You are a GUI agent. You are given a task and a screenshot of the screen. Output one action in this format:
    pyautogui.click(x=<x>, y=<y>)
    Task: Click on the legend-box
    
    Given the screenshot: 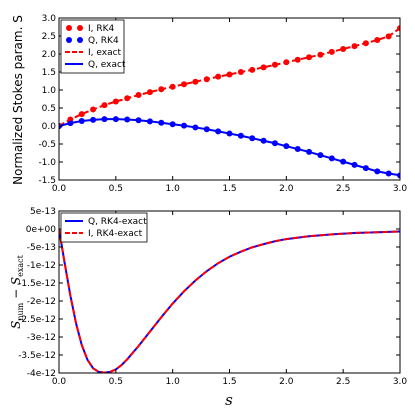 What is the action you would take?
    pyautogui.click(x=104, y=227)
    